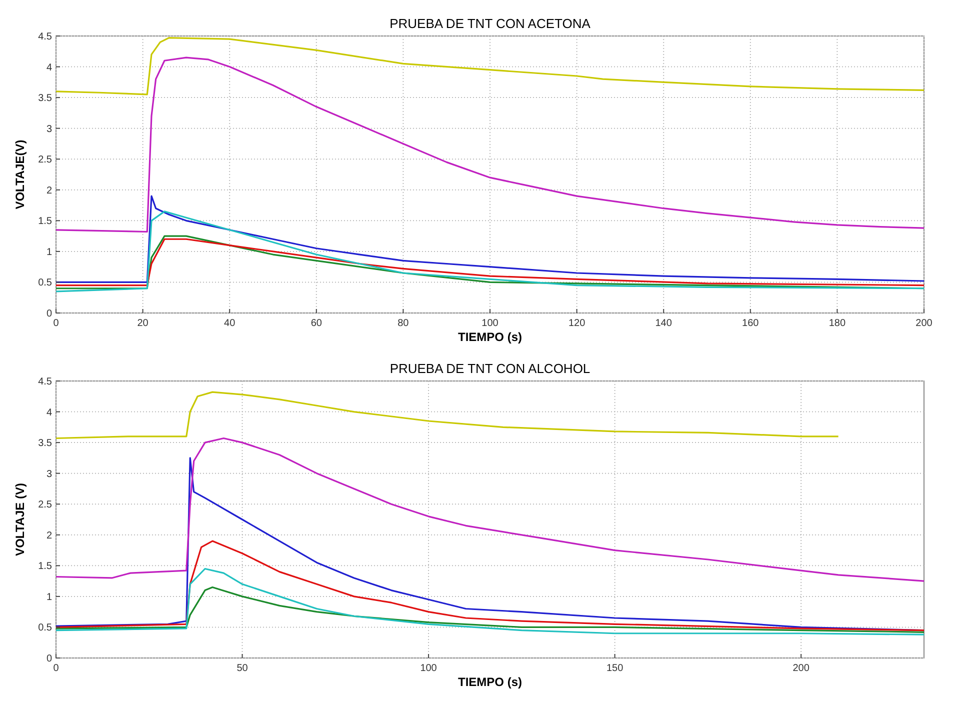 The width and height of the screenshot is (957, 711). What do you see at coordinates (404, 323) in the screenshot?
I see `x-tick-label: 80` at bounding box center [404, 323].